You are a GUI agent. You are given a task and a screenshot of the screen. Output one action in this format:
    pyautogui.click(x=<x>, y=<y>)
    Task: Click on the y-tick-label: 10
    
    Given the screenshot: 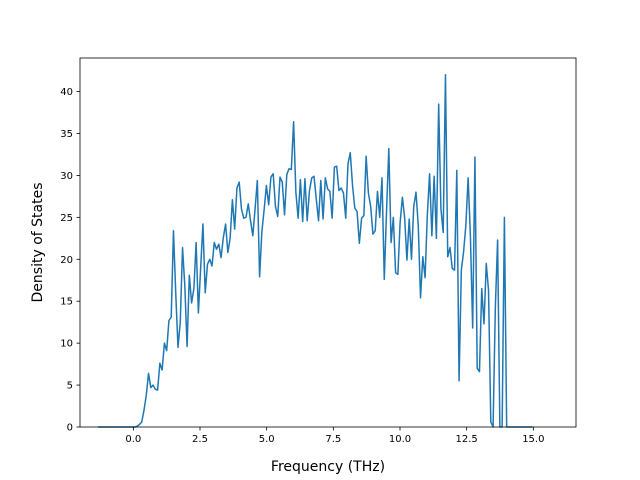 What is the action you would take?
    pyautogui.click(x=66, y=344)
    